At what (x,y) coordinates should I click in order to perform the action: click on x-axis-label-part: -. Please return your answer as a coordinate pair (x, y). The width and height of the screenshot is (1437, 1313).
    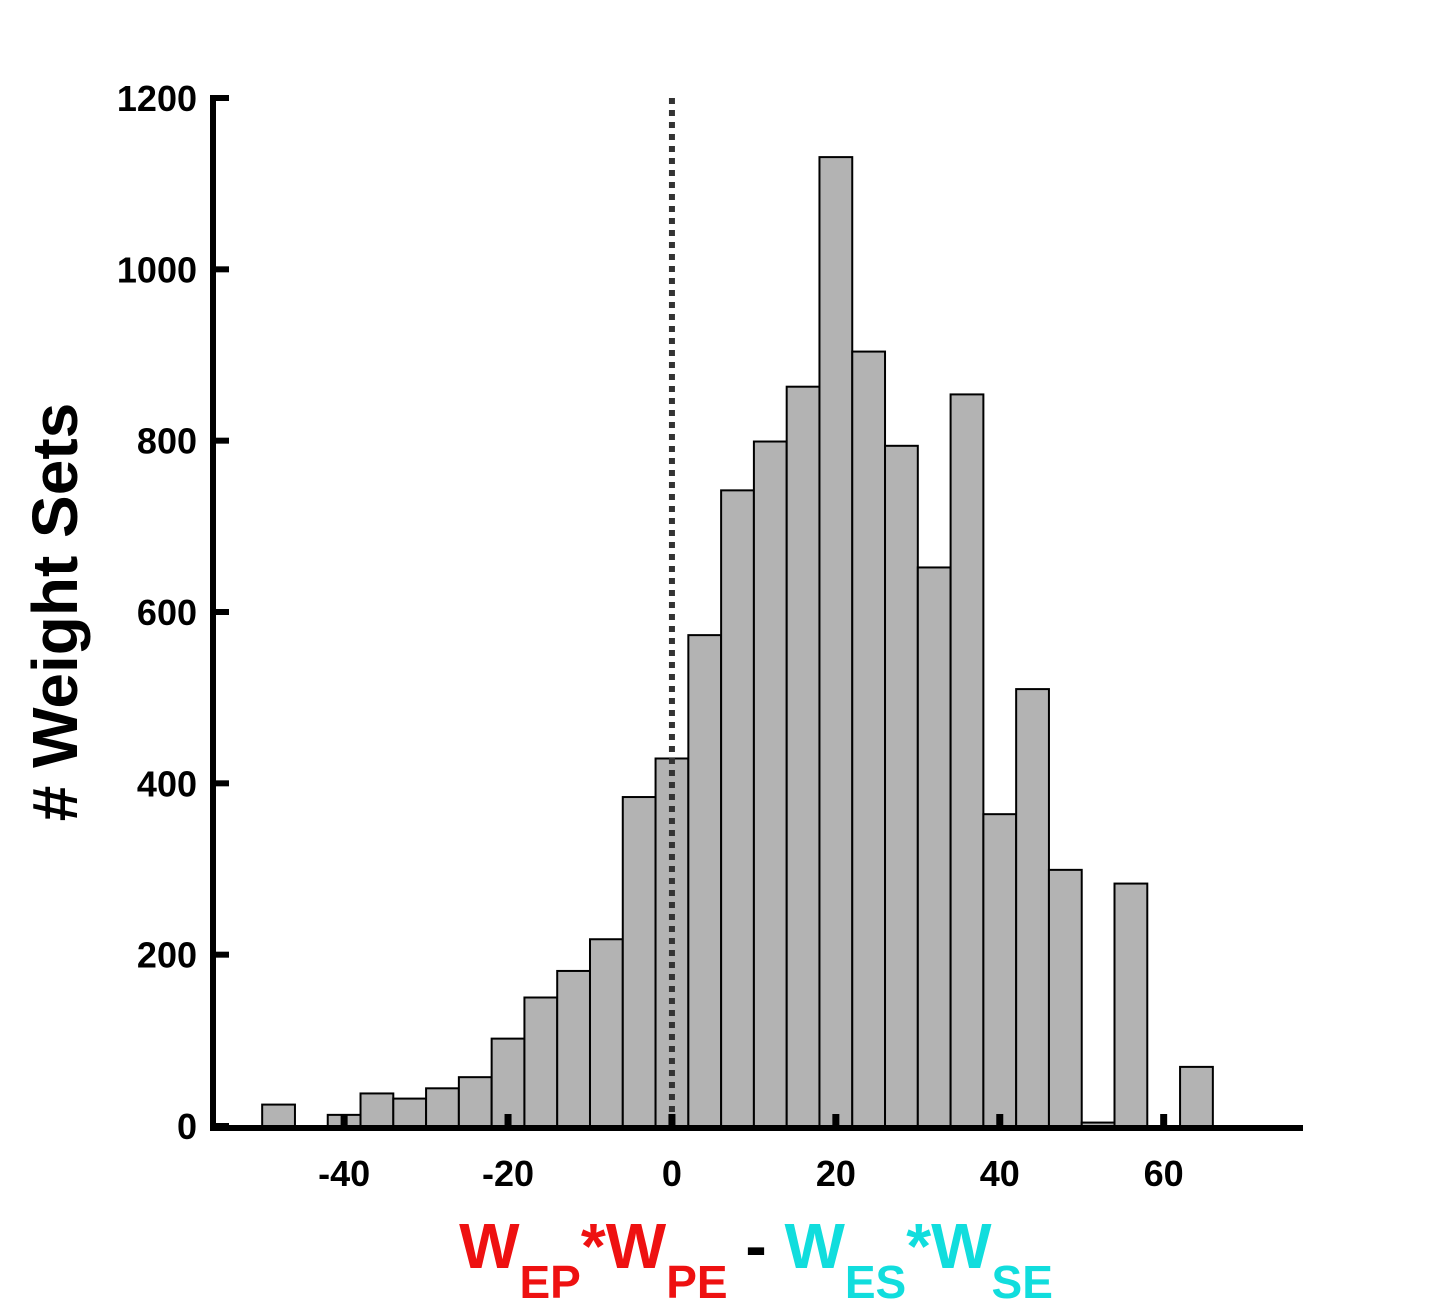
    Looking at the image, I should click on (756, 1246).